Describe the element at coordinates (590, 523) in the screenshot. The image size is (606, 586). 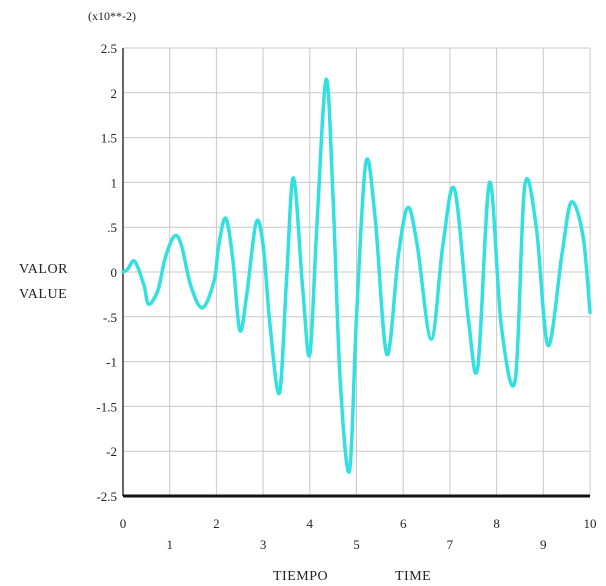
I see `x-tick-label: 10` at that location.